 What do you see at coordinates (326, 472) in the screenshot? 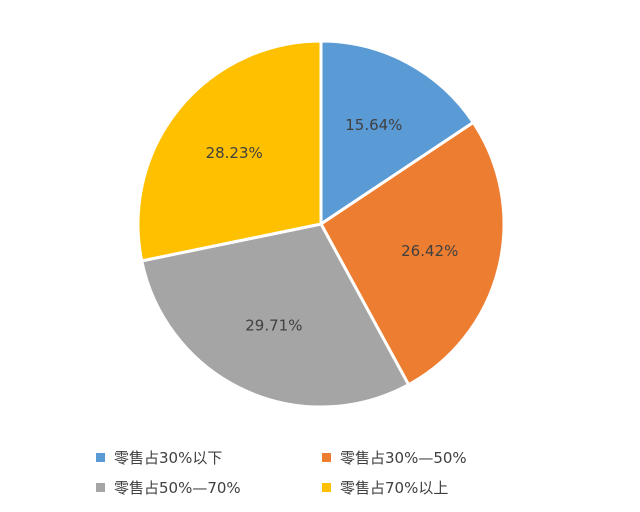
I see `legend: 零售占30%以下 零售占30%—50% 零售占50%—70% 零售占70%以上` at bounding box center [326, 472].